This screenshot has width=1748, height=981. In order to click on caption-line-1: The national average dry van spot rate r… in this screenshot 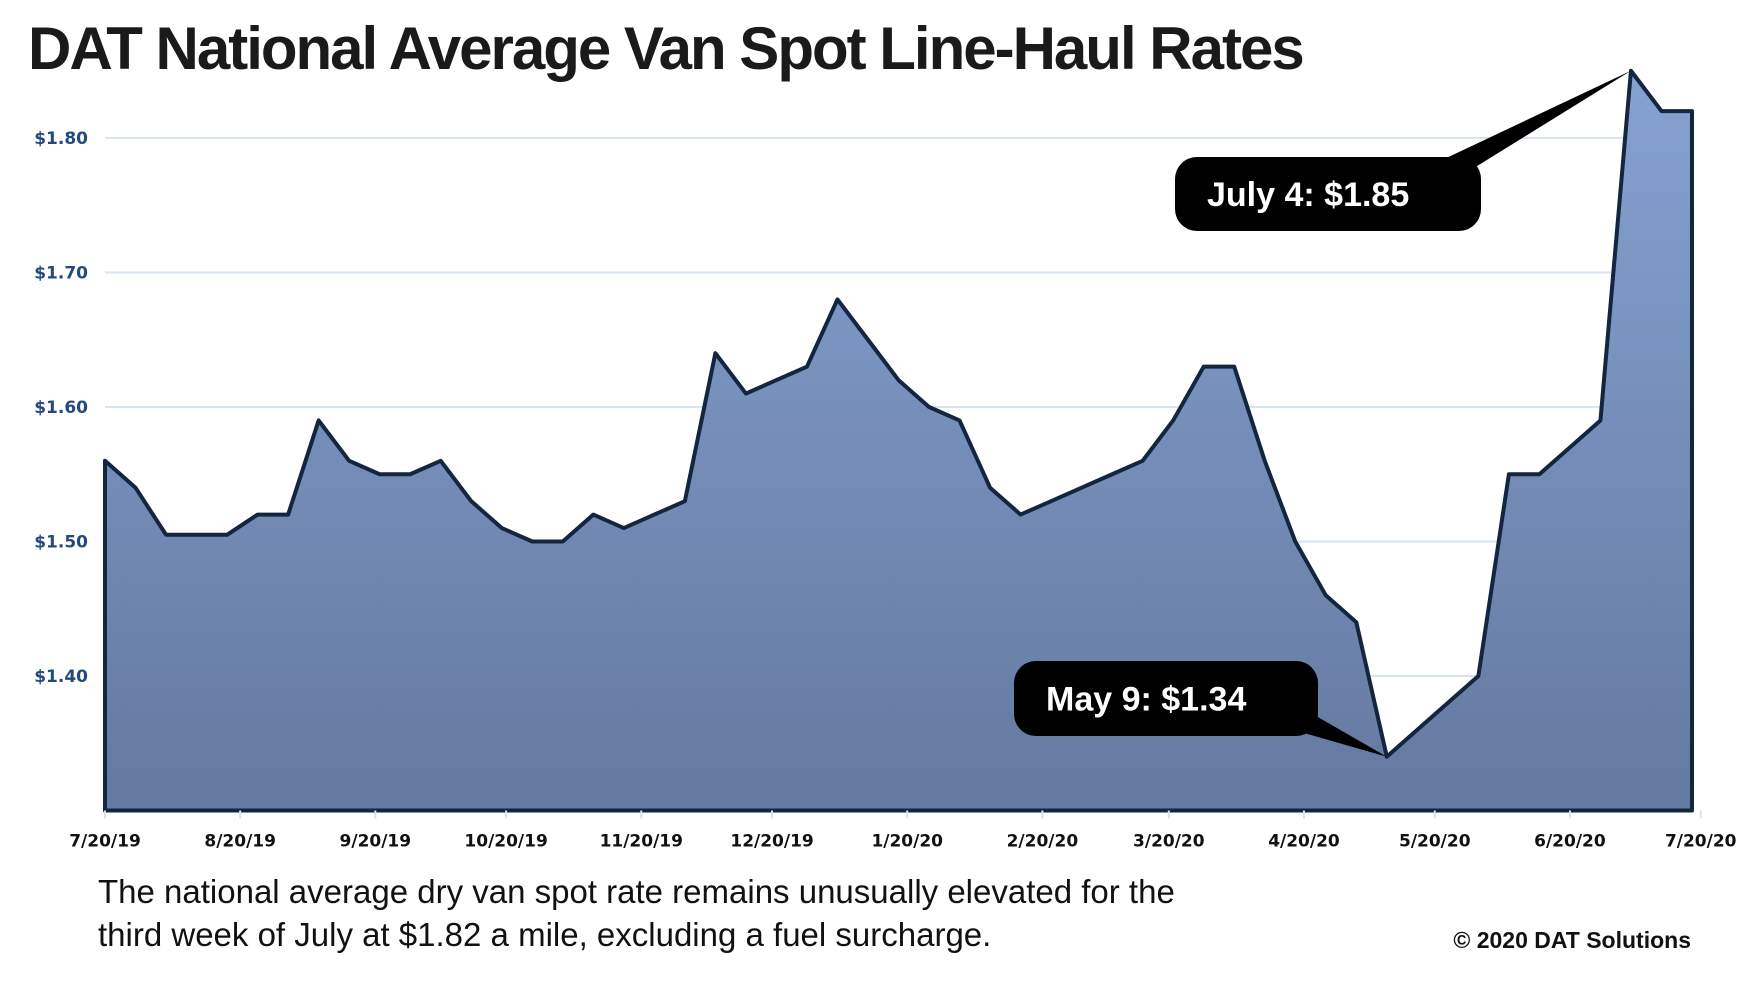, I will do `click(636, 891)`.